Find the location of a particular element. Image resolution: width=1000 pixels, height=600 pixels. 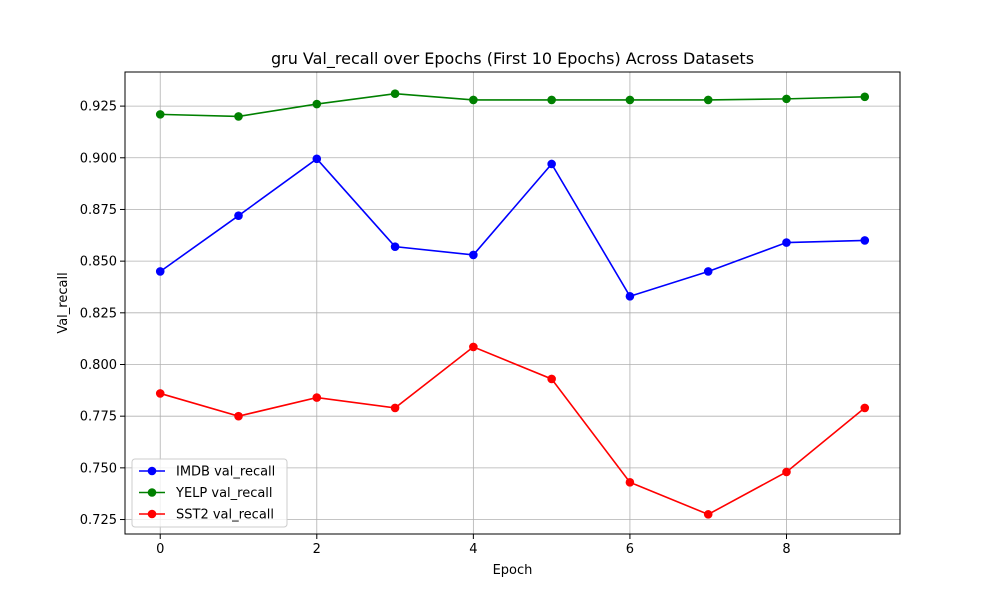

legend-label: IMDB val_recall is located at coordinates (225, 472).